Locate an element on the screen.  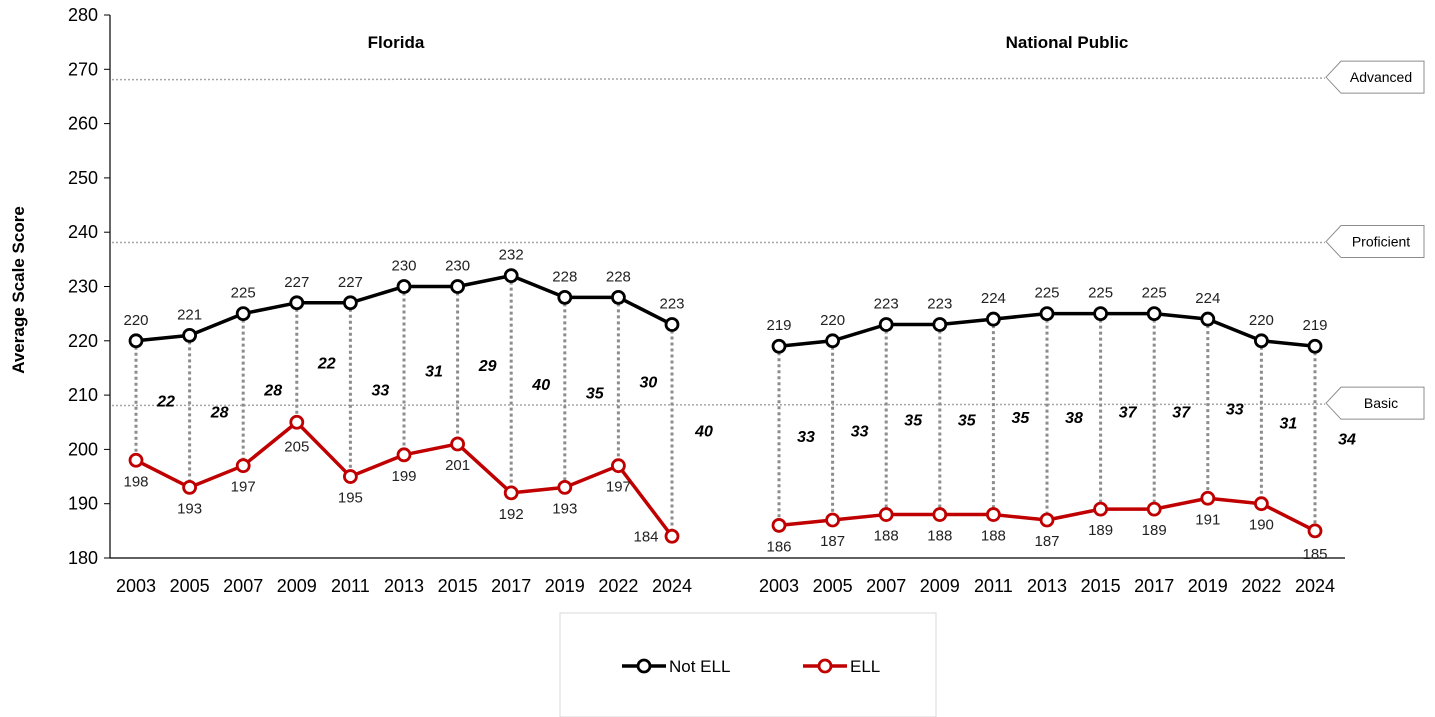
y-tick-label: 200 is located at coordinates (83, 449).